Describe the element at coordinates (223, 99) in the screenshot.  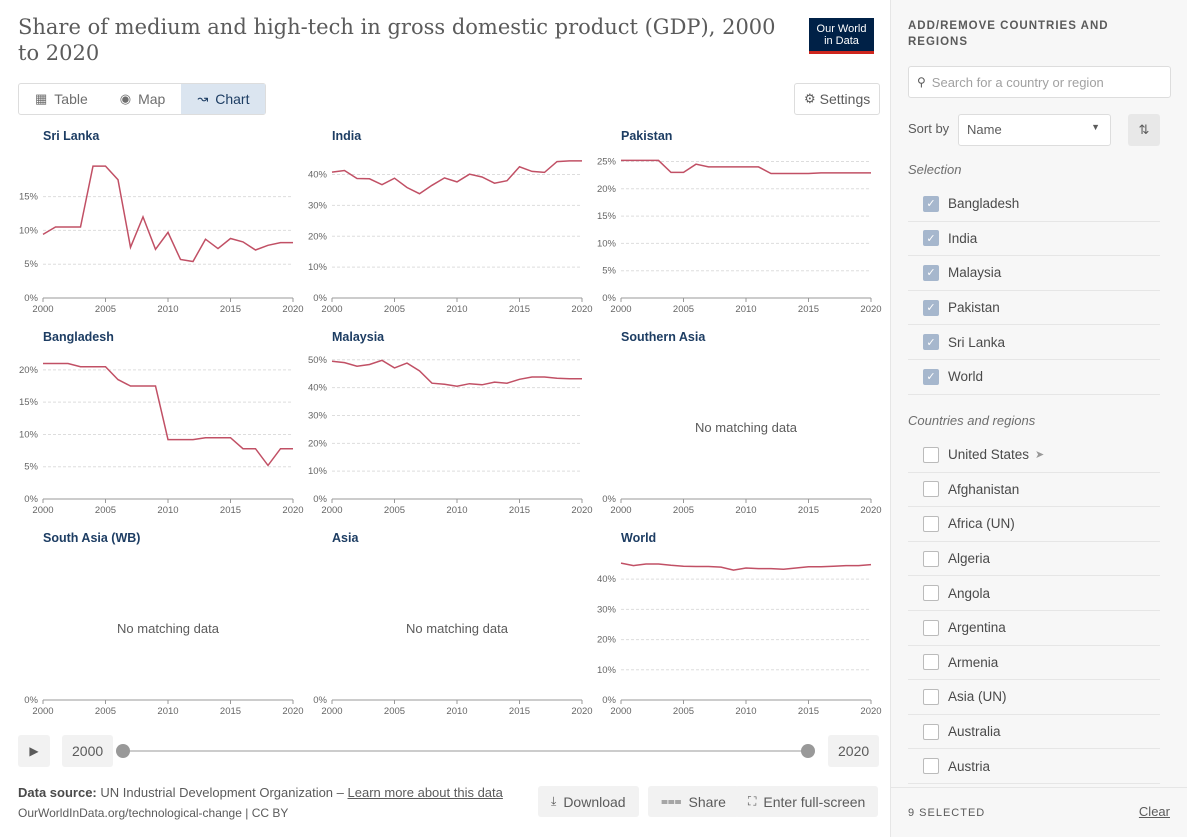
I see `tab-chart: ↝ Chart` at that location.